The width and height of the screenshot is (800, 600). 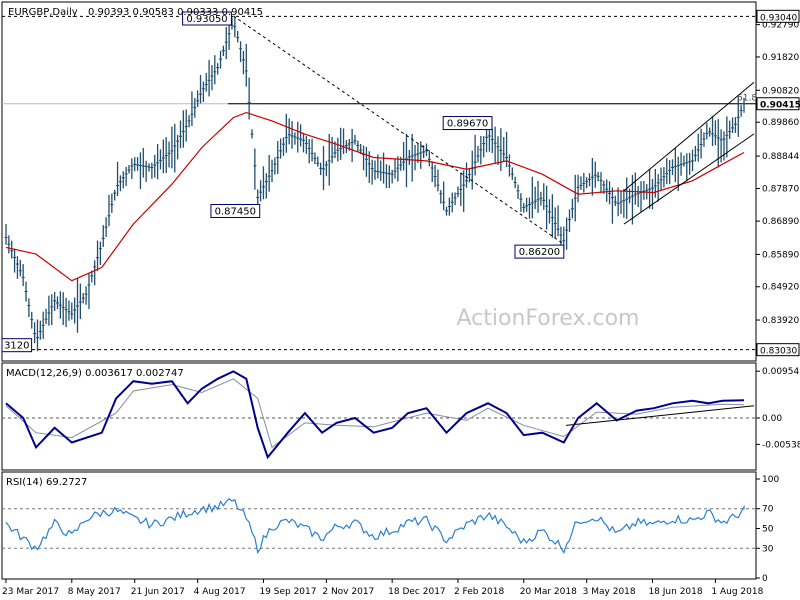 I want to click on rsi-header: RSI(14) 69.2727, so click(x=46, y=482).